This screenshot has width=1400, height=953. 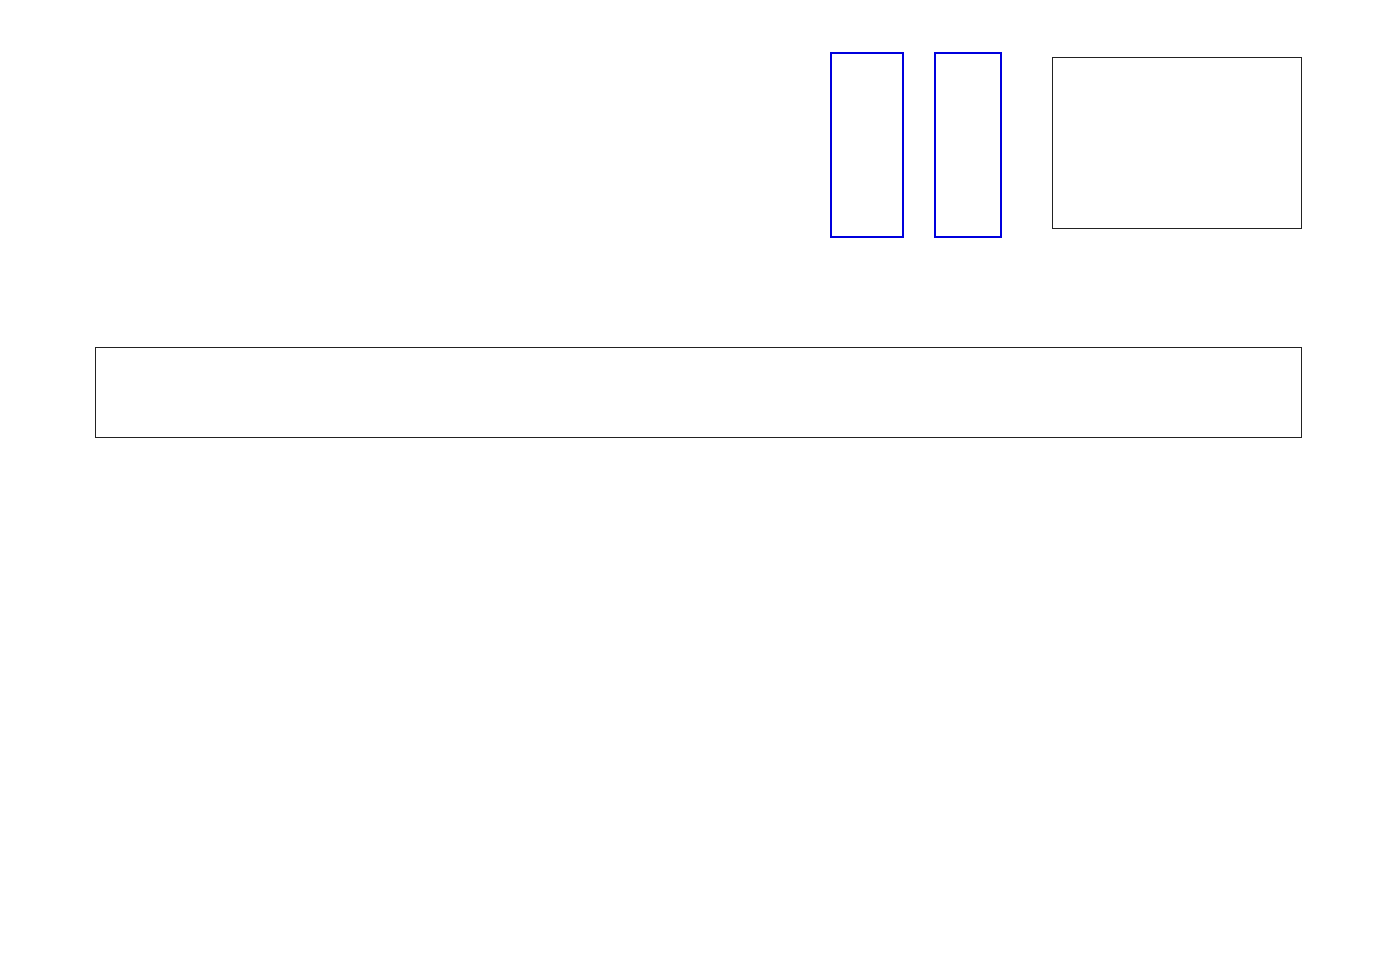 What do you see at coordinates (867, 145) in the screenshot?
I see `withsky-image-panel` at bounding box center [867, 145].